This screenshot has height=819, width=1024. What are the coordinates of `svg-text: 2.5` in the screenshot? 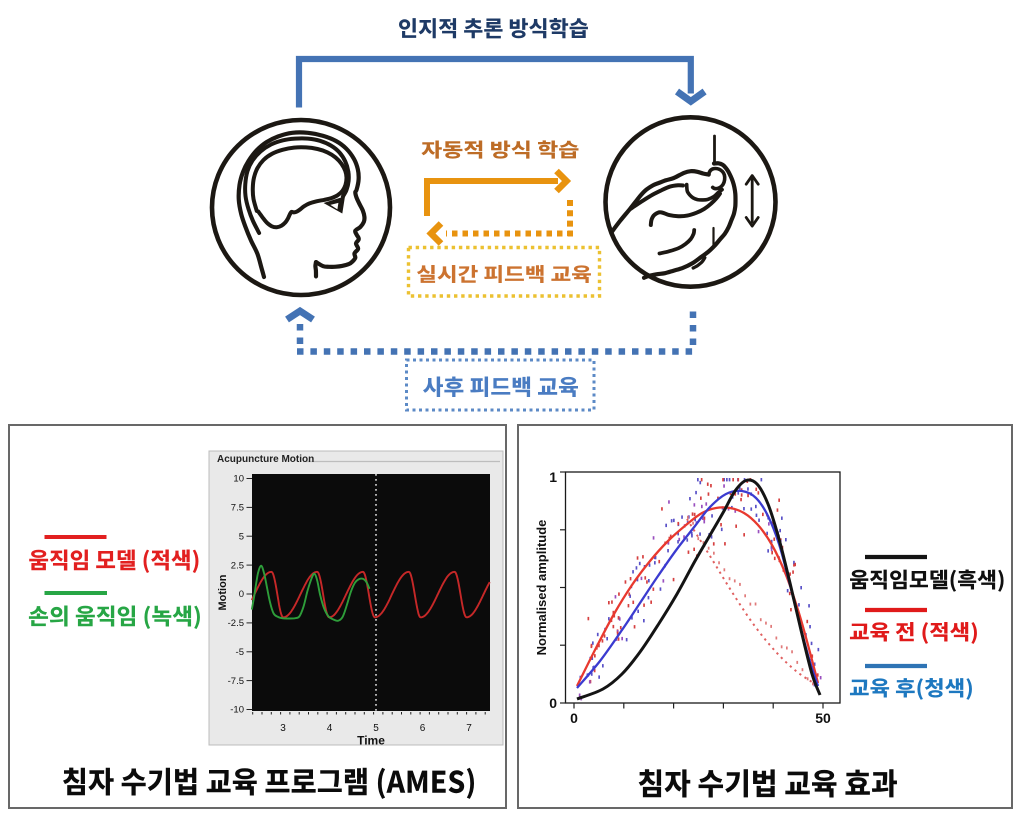 It's located at (237, 565).